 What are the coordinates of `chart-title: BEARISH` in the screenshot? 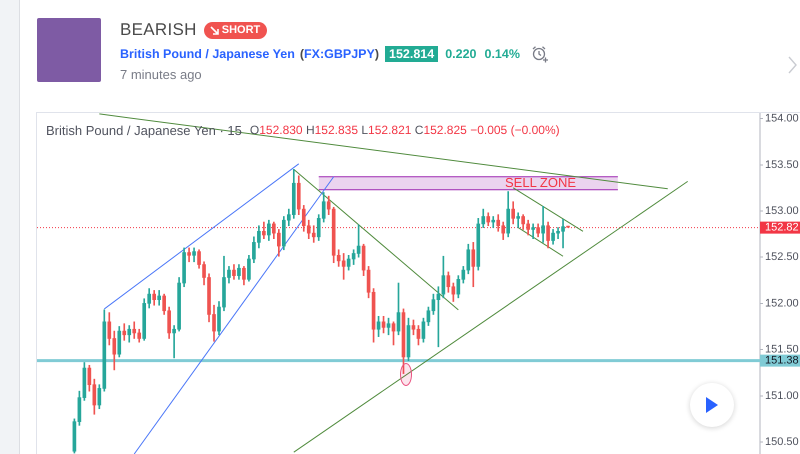 It's located at (158, 30).